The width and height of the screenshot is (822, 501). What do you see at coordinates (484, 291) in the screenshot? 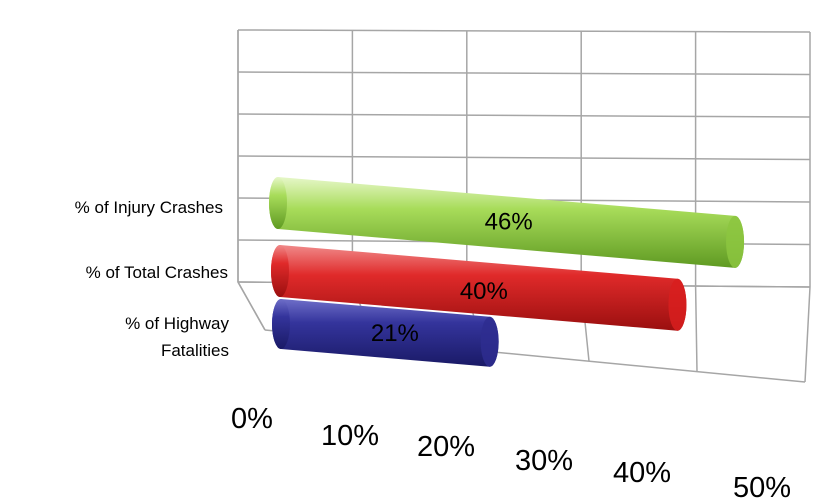
I see `data-label: 40%` at bounding box center [484, 291].